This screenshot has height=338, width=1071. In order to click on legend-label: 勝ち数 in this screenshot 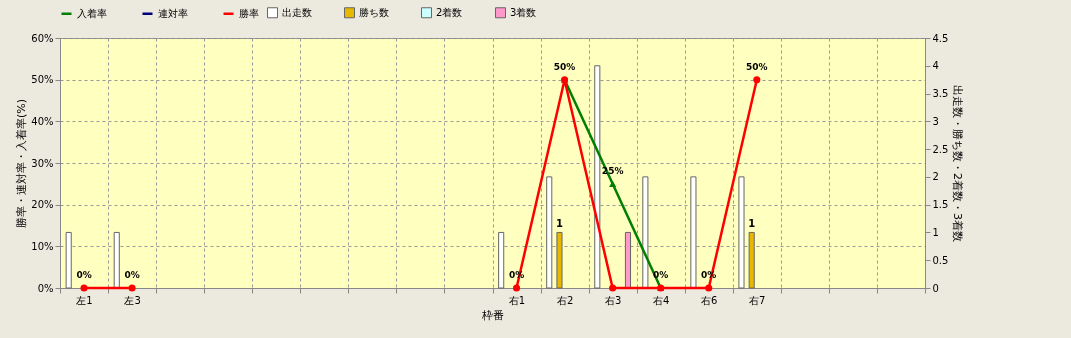, I will do `click(374, 12)`.